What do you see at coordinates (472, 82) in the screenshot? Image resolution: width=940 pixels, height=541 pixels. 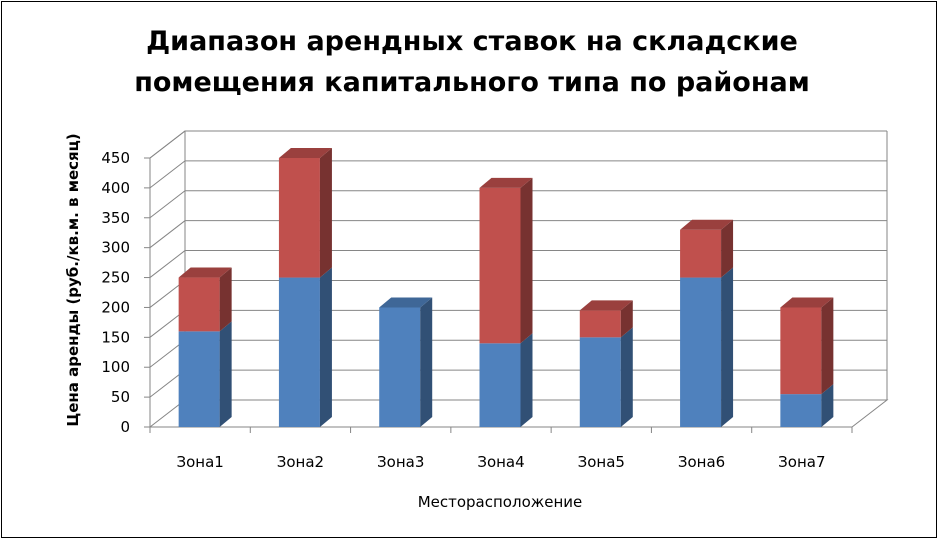 I see `chart-title-line-2: помещения капитального типа по районам` at bounding box center [472, 82].